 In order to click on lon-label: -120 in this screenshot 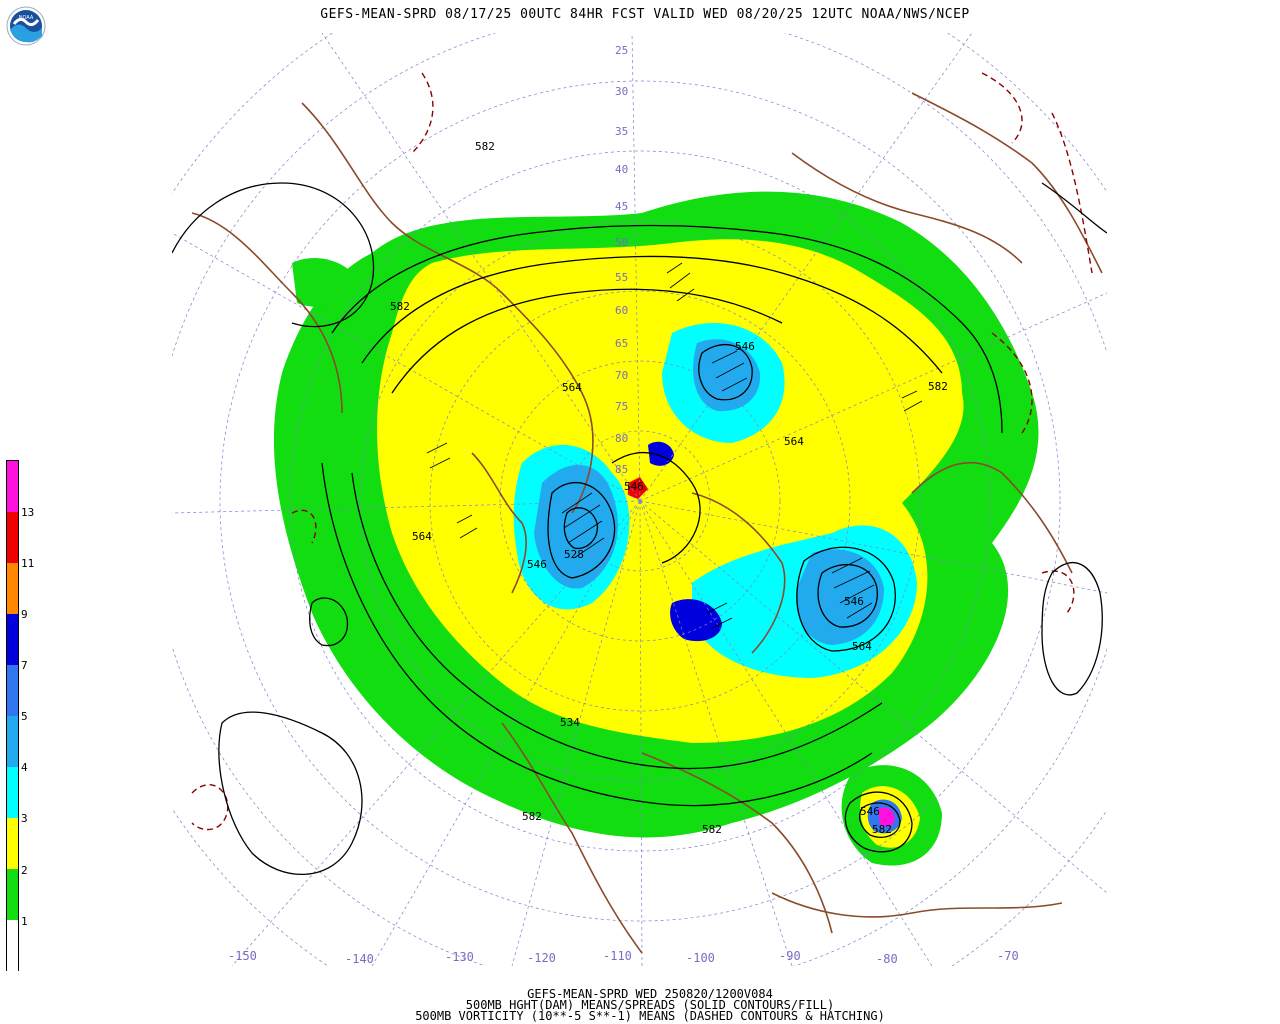, I will do `click(541, 958)`.